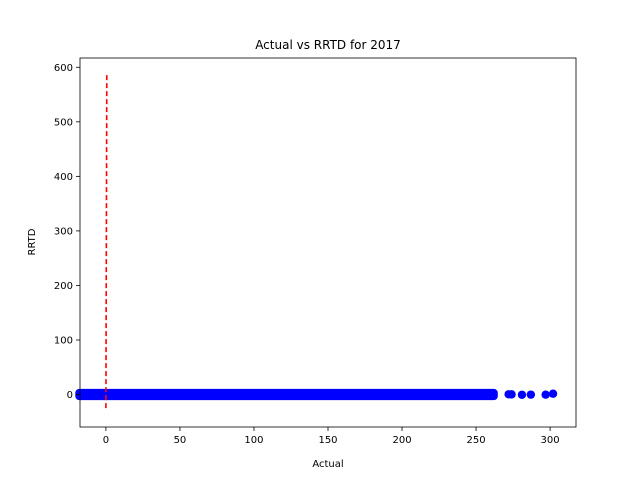 This screenshot has width=640, height=480. I want to click on x-tick-label: 0, so click(106, 440).